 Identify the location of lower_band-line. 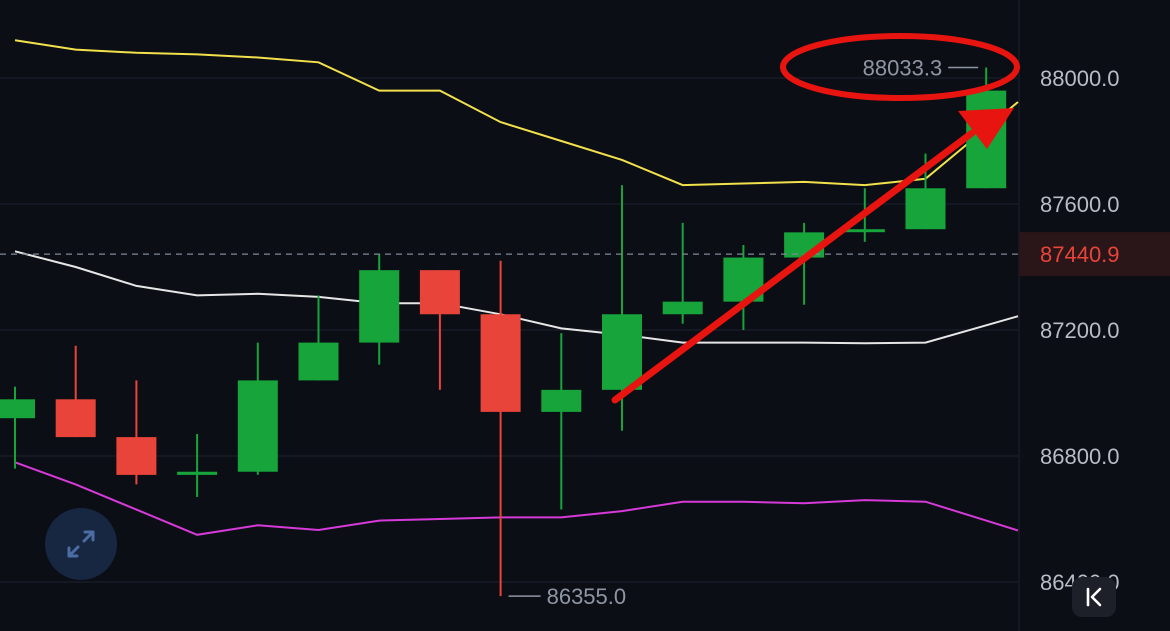
(516, 498).